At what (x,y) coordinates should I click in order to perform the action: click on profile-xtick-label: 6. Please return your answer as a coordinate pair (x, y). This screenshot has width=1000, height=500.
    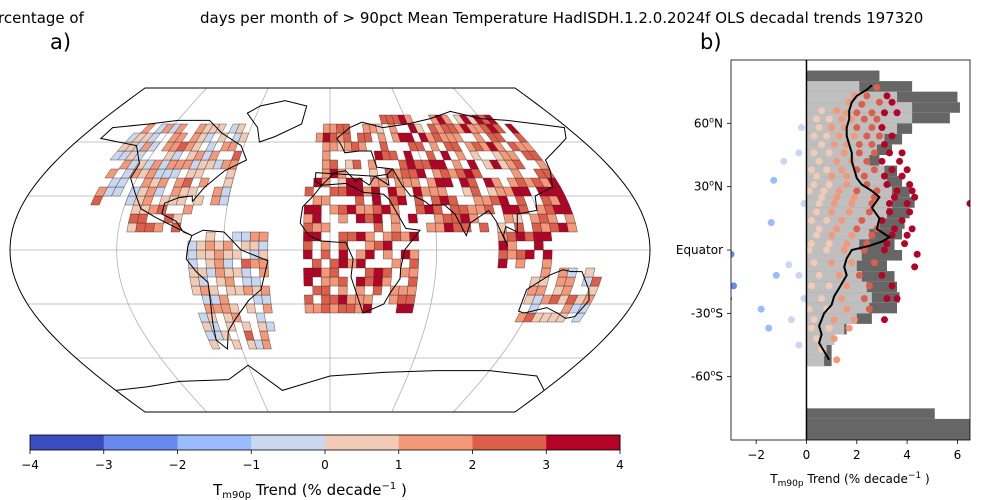
    Looking at the image, I should click on (958, 455).